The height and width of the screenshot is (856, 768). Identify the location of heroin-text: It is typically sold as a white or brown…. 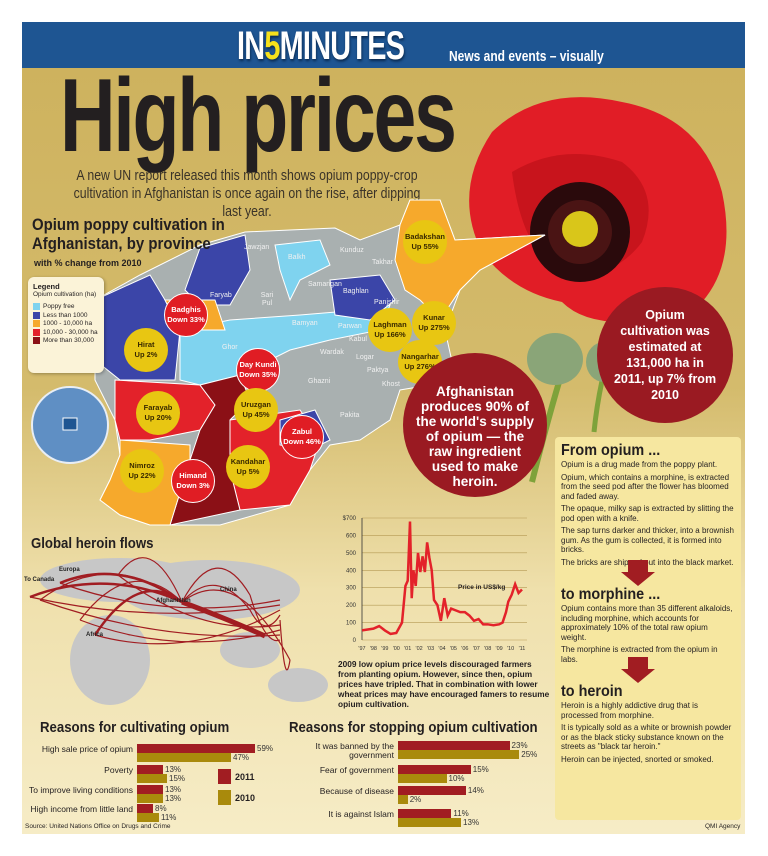
(646, 737).